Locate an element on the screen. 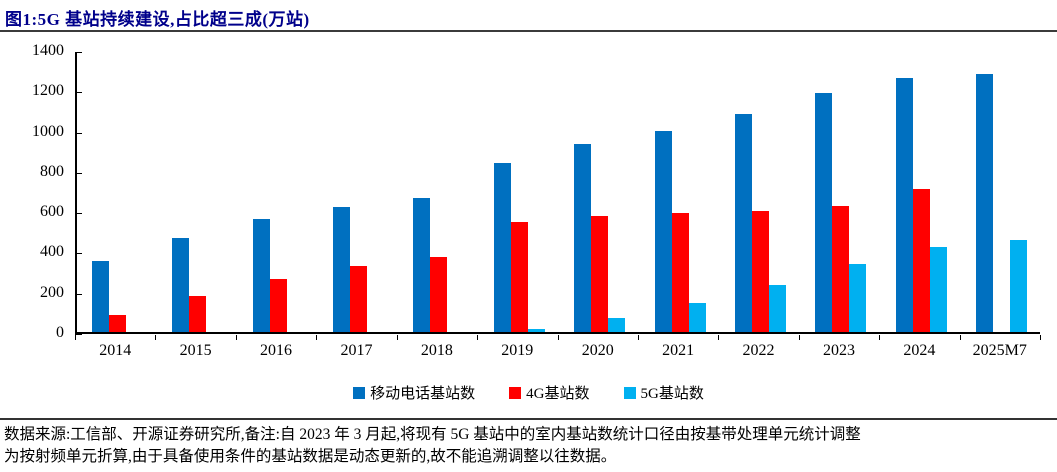 This screenshot has width=1057, height=472. y-tick-label: 1200 is located at coordinates (48, 91).